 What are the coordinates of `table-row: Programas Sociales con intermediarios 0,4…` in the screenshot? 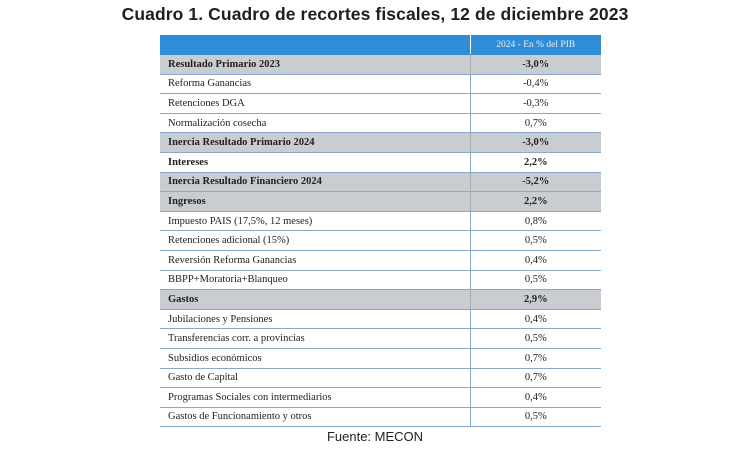 It's located at (380, 397).